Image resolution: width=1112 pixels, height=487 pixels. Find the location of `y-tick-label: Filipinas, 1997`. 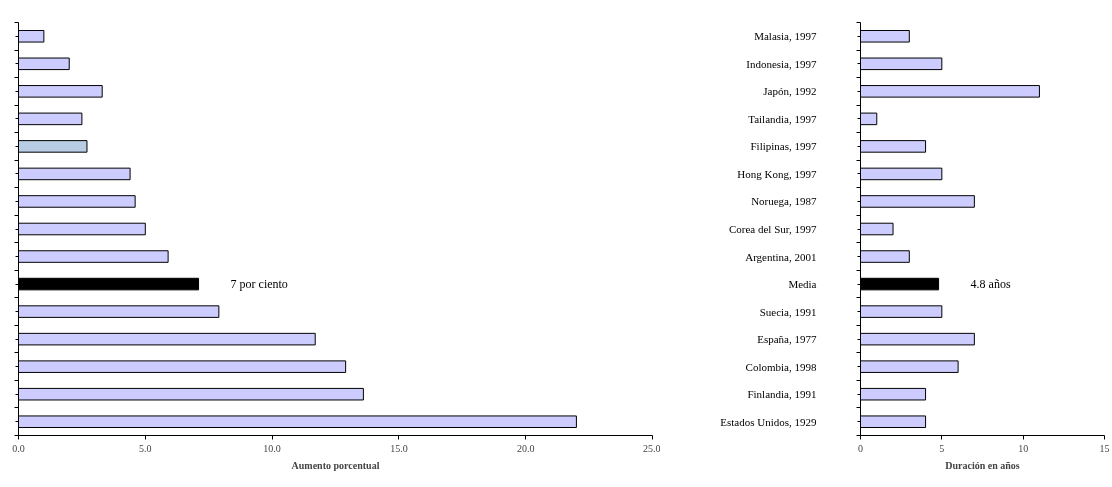

y-tick-label: Filipinas, 1997 is located at coordinates (783, 146).